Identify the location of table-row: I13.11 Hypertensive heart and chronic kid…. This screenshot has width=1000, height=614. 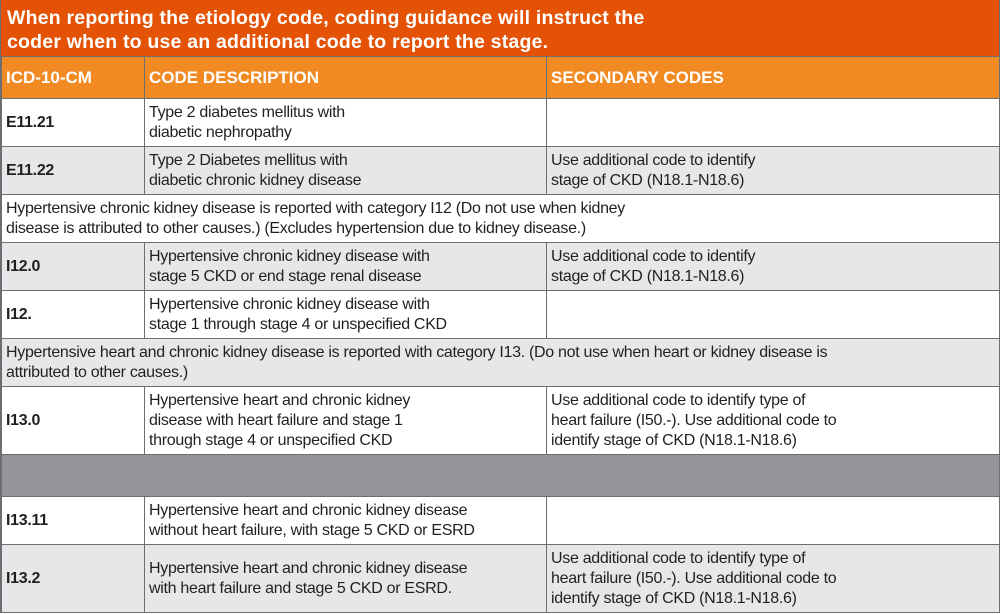
(500, 520).